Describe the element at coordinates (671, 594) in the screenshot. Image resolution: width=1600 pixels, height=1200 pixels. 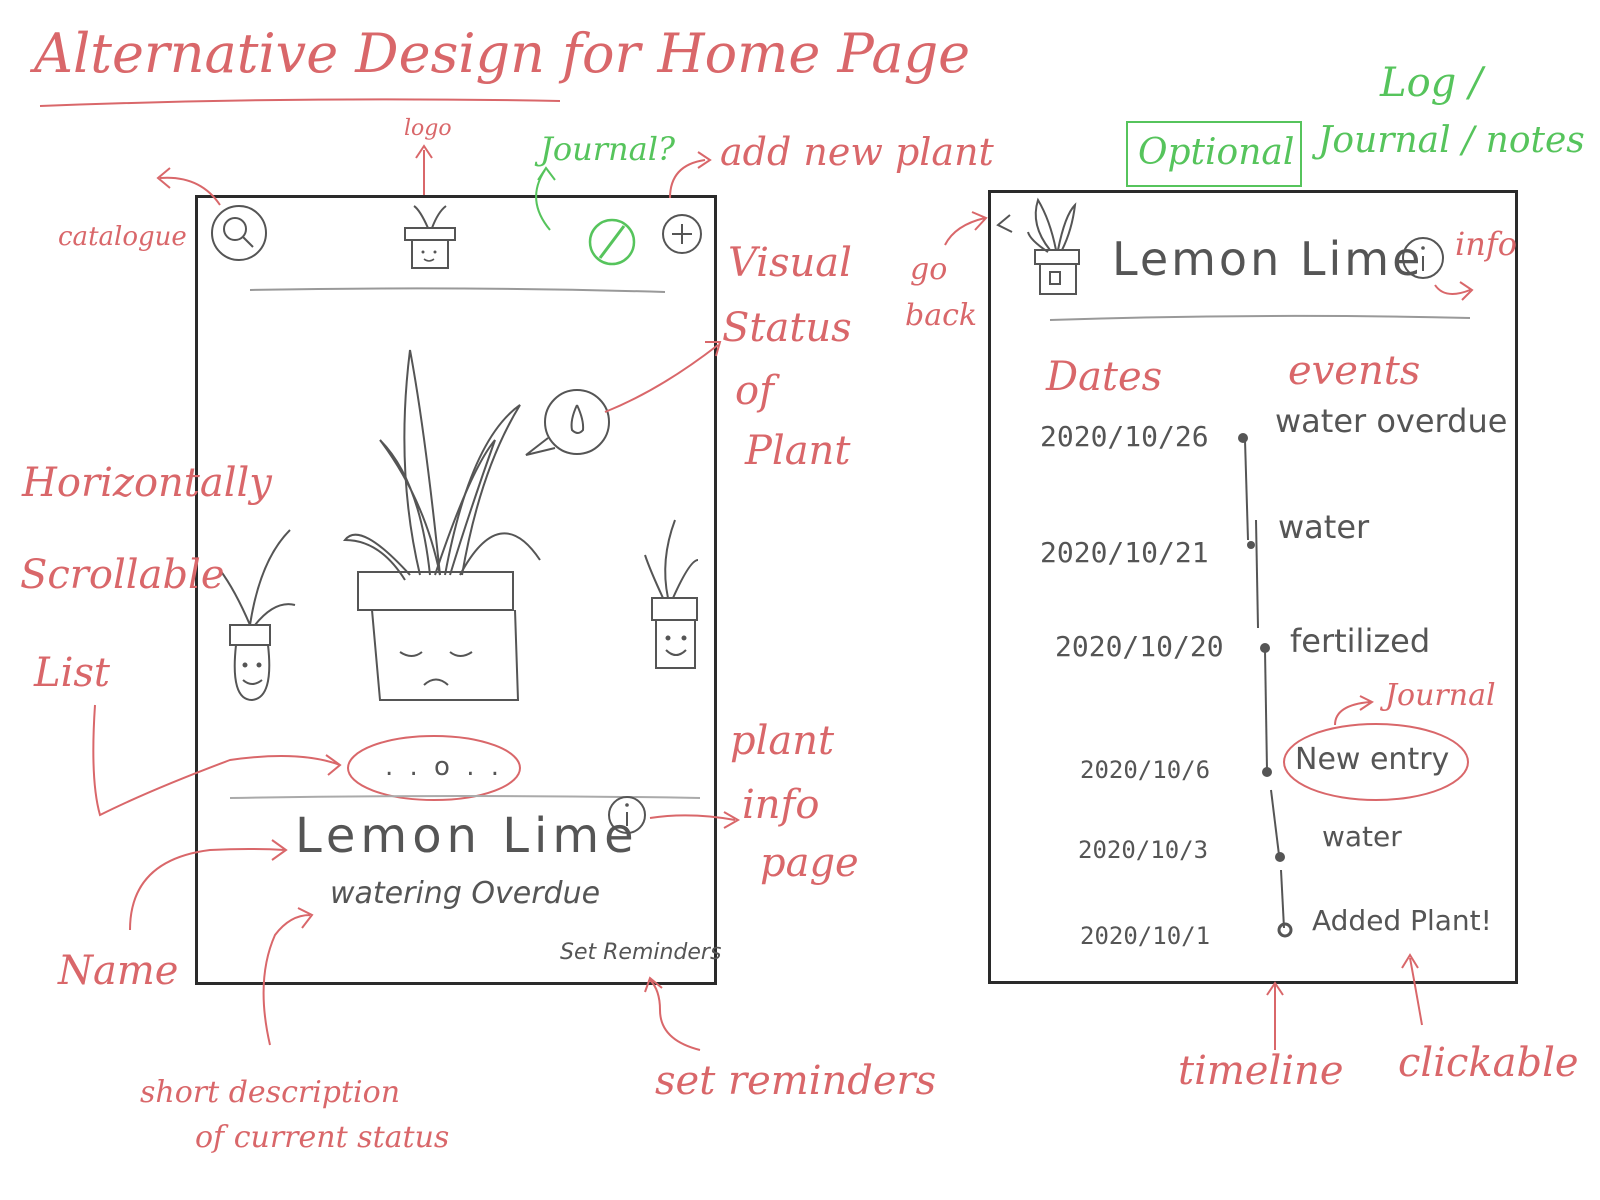
I see `right-plant-thumbnail` at that location.